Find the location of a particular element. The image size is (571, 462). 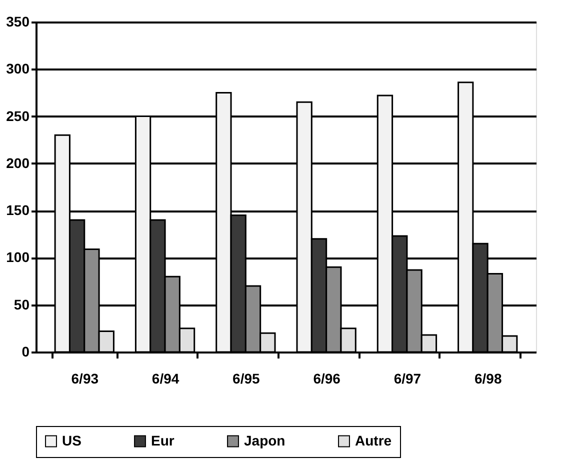

x-tick-label: 6/93 is located at coordinates (85, 378).